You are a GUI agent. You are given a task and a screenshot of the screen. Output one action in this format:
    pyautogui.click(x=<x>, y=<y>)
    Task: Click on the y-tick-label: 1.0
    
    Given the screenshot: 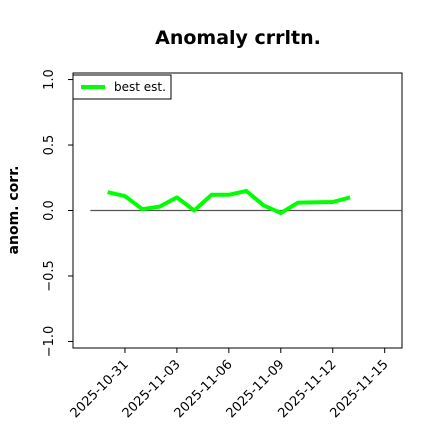 What is the action you would take?
    pyautogui.click(x=49, y=79)
    